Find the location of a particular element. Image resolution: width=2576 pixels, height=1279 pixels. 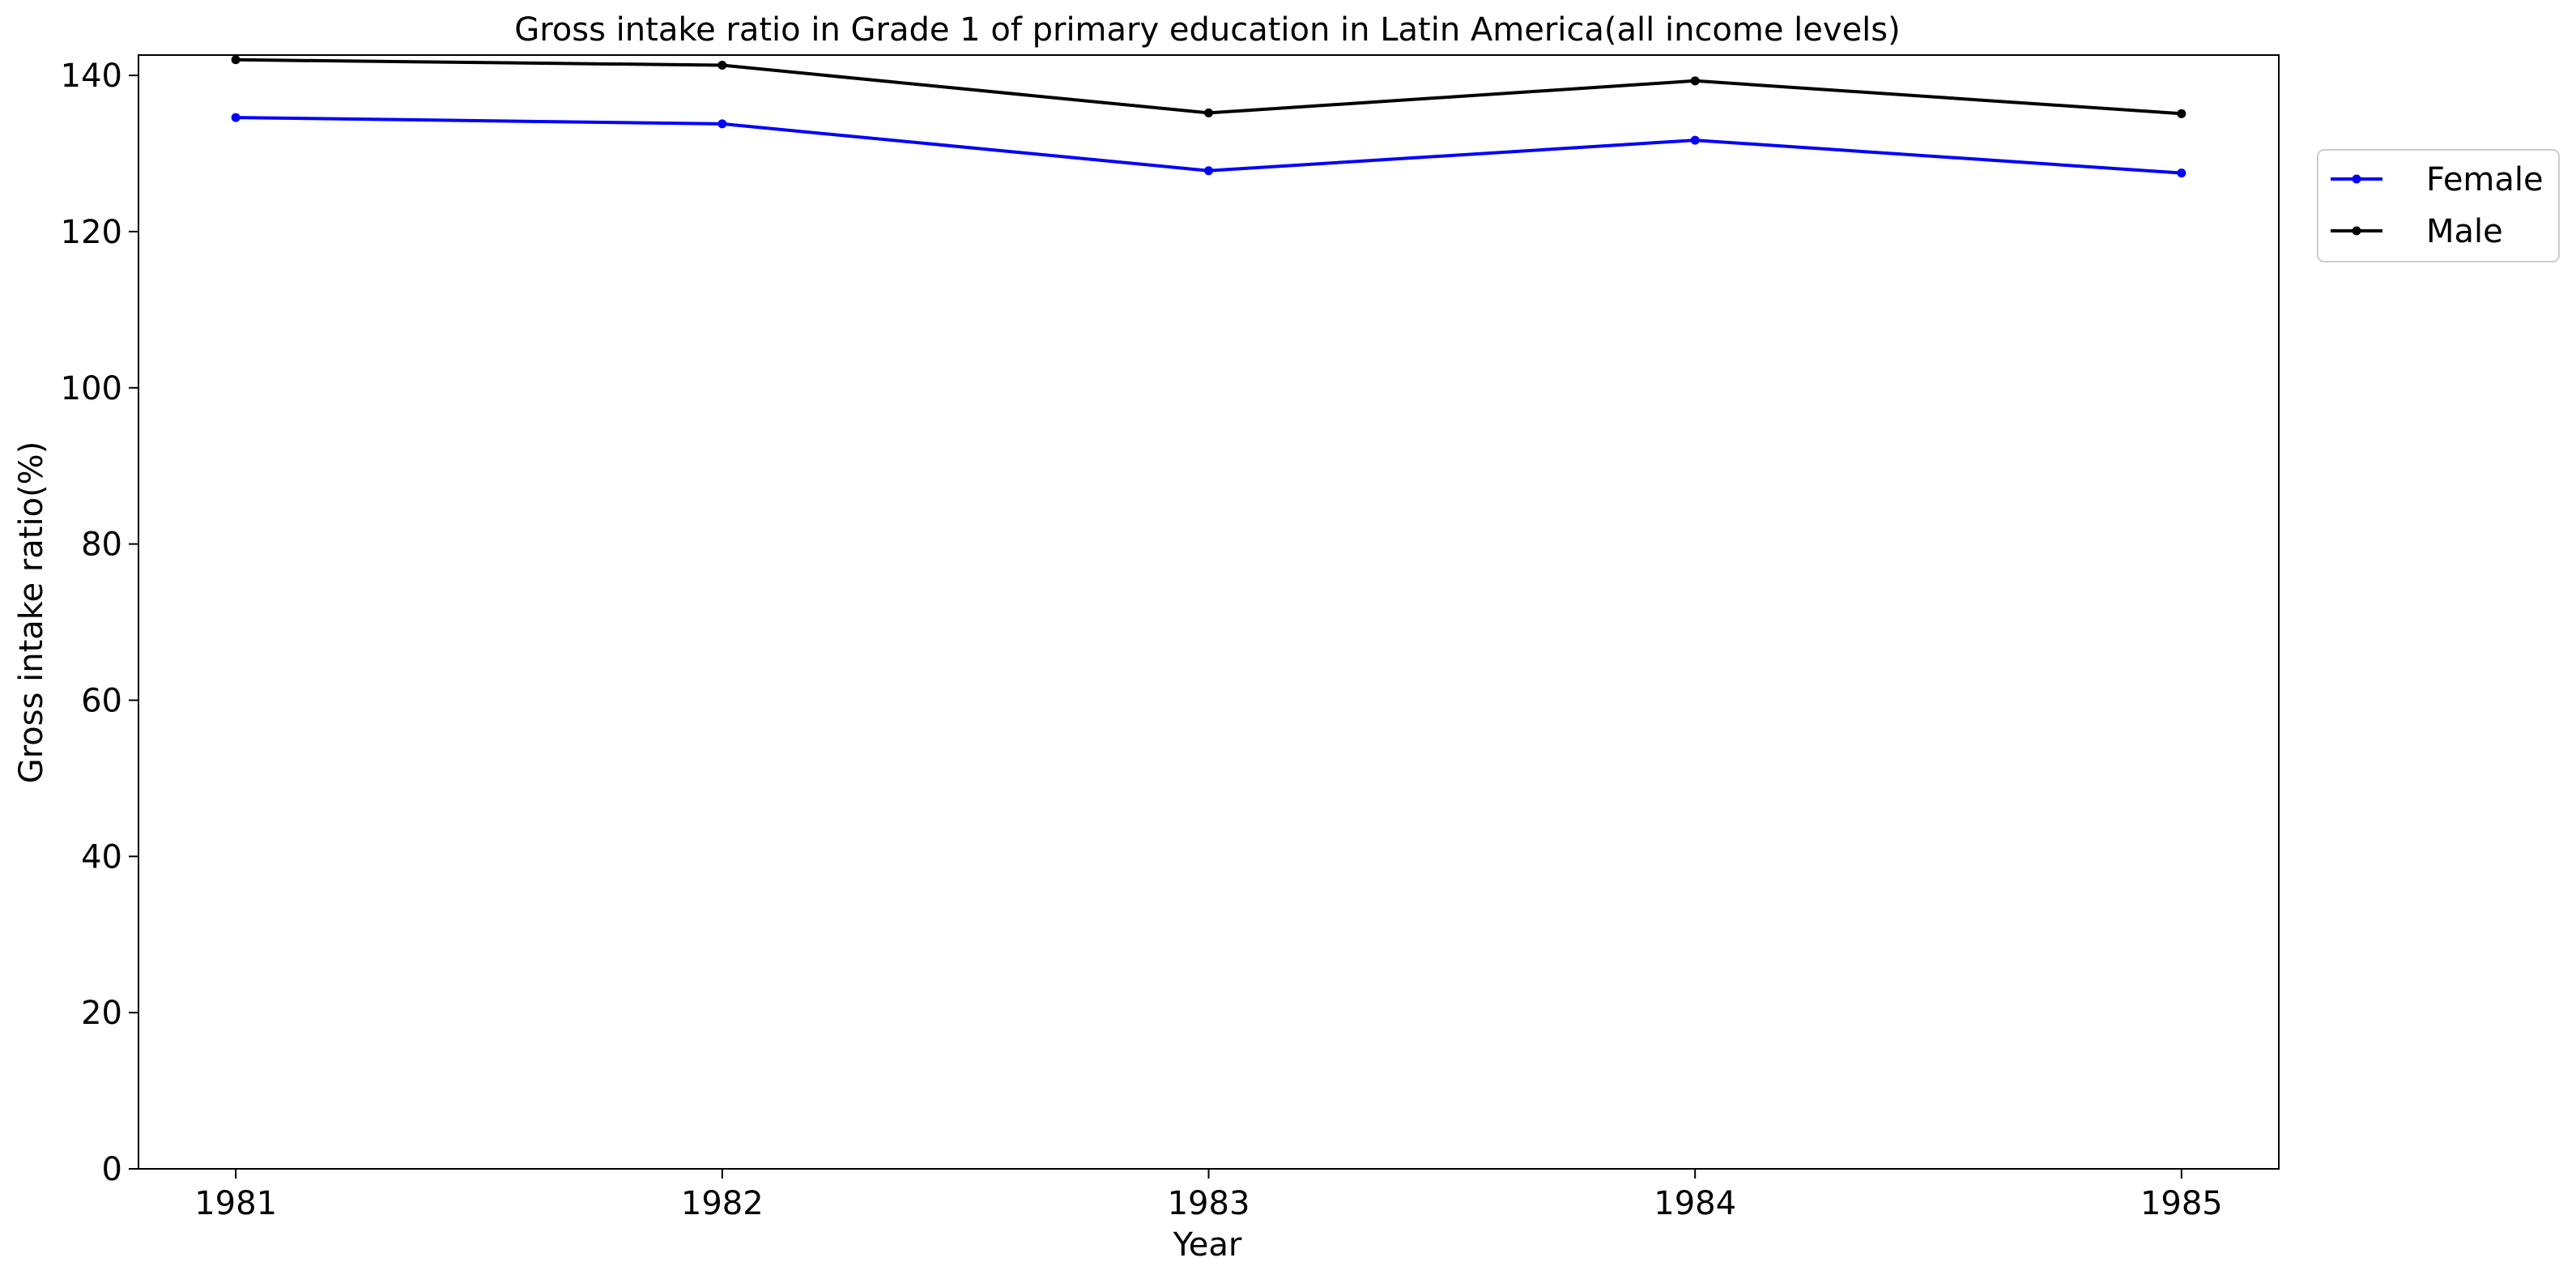

x-axis-label: Year is located at coordinates (1207, 1245).